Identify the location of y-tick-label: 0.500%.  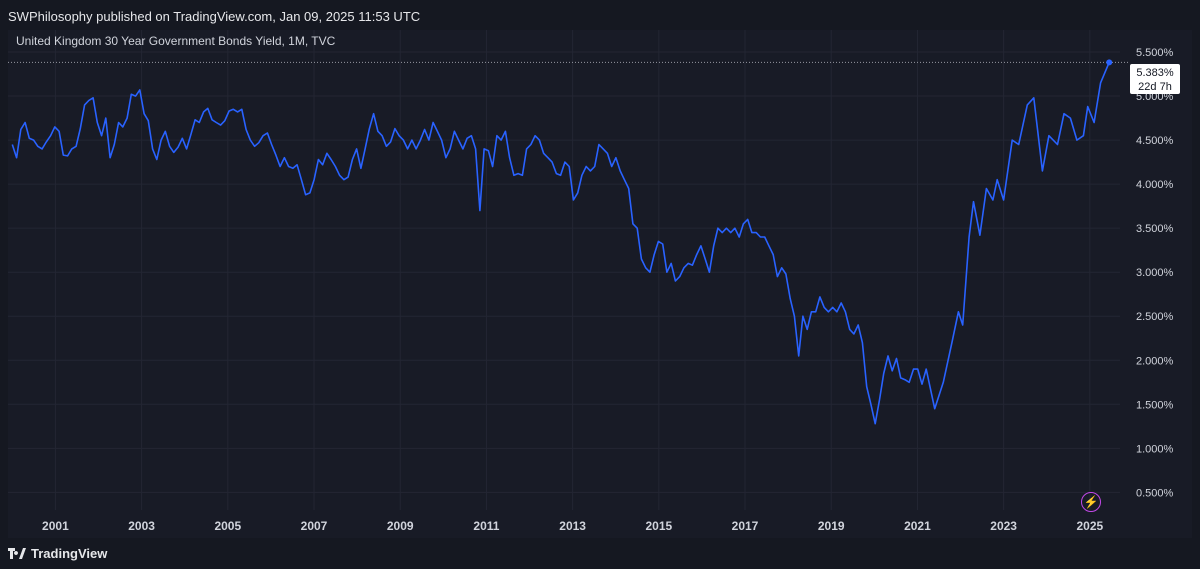
(1155, 493).